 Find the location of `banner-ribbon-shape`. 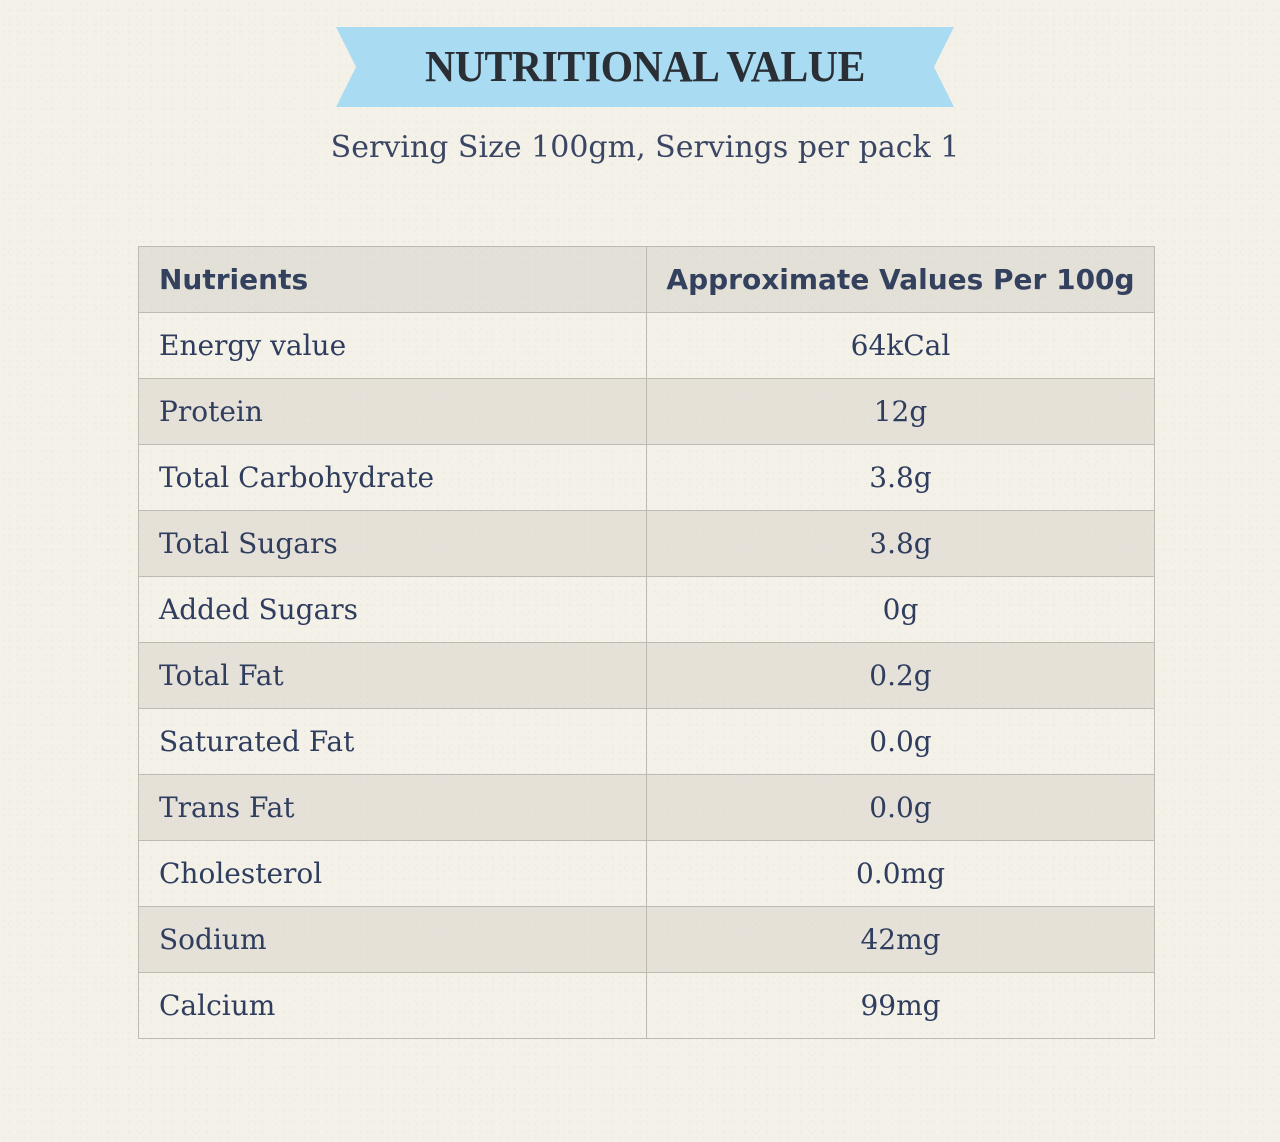

banner-ribbon-shape is located at coordinates (645, 67).